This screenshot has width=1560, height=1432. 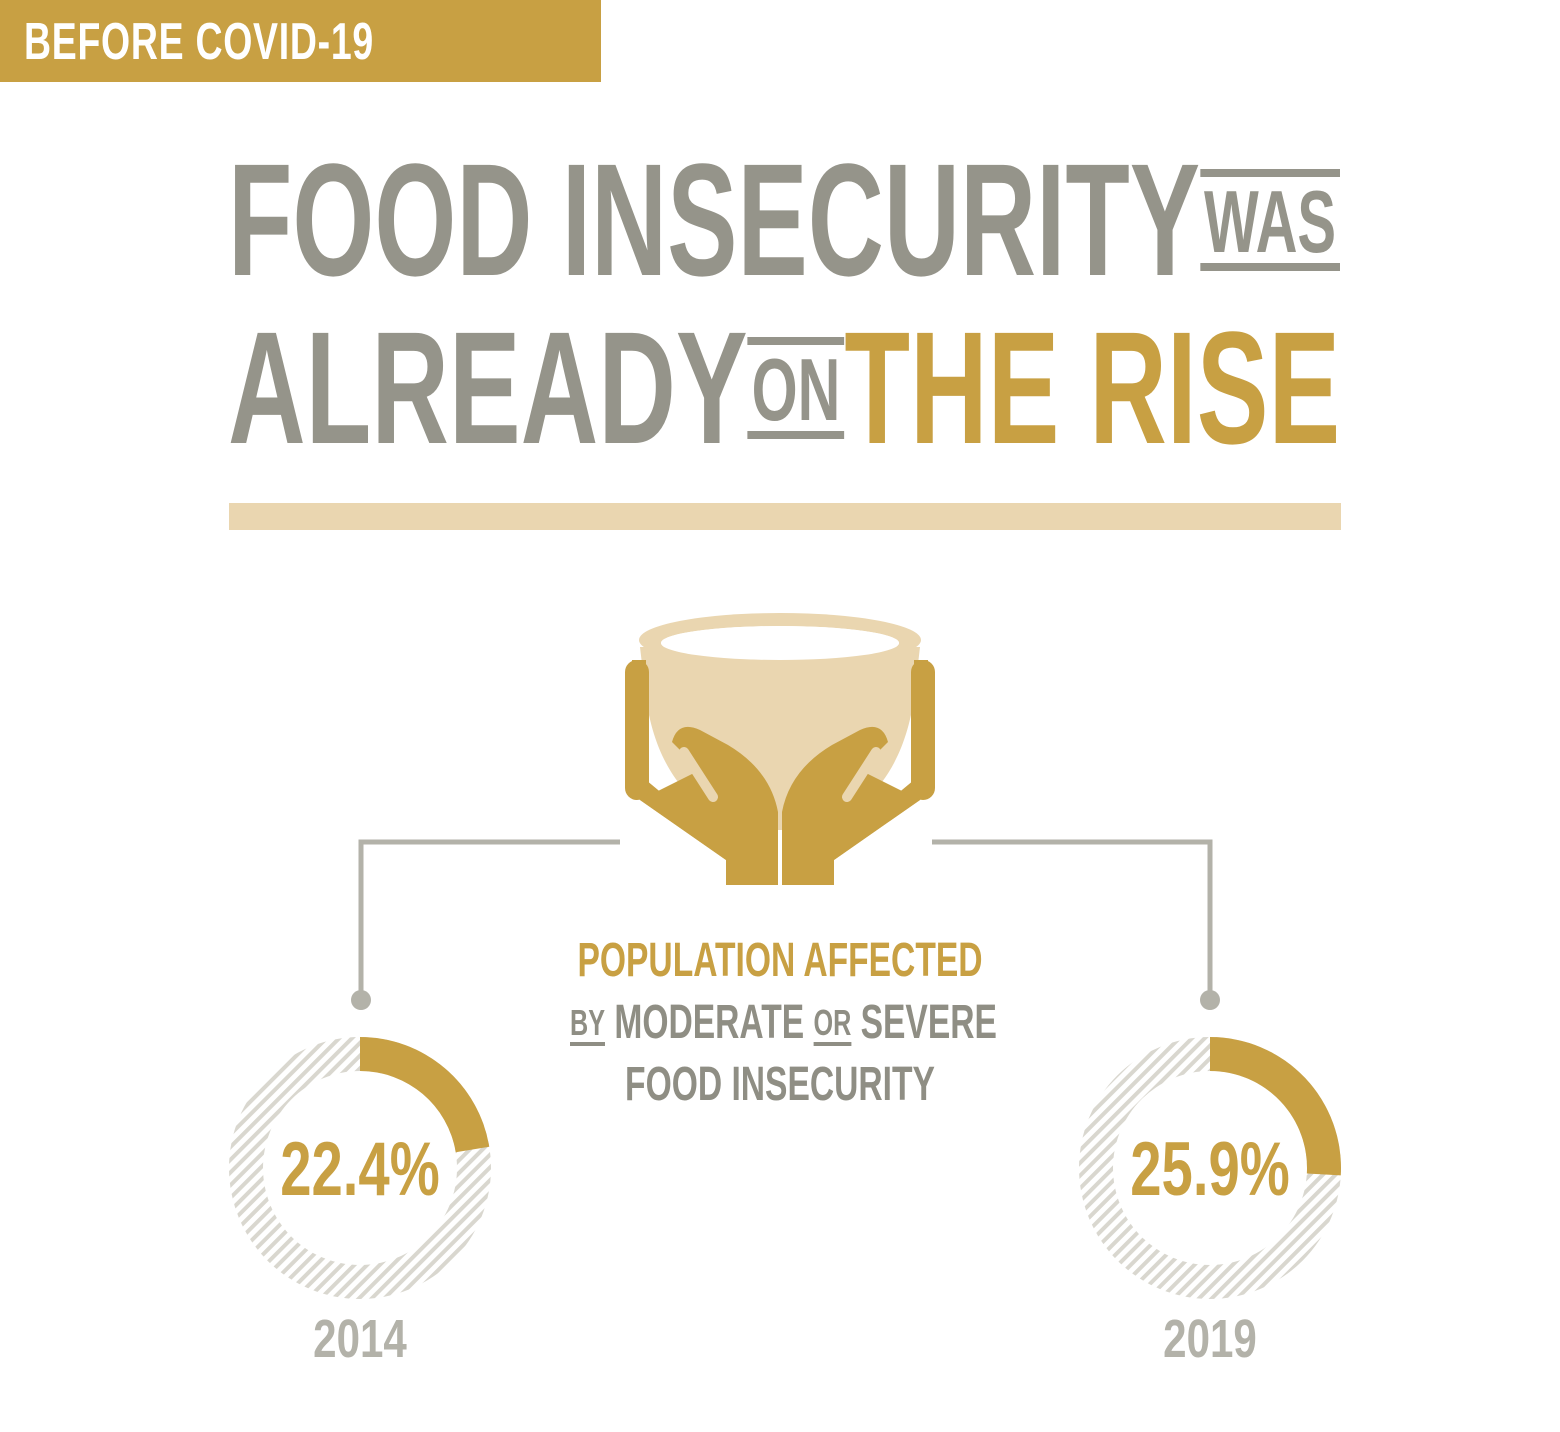 I want to click on donut-2014-percent-label: 22.4%, so click(x=359, y=1169).